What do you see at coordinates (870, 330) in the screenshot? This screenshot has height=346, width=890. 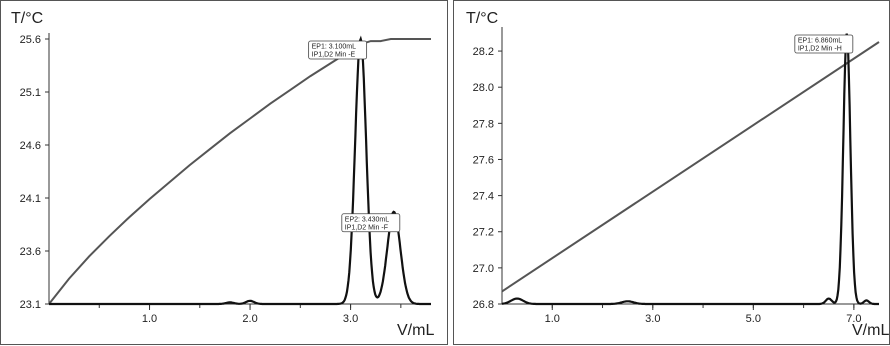 I see `c1-x-axis-label: V/mL` at bounding box center [870, 330].